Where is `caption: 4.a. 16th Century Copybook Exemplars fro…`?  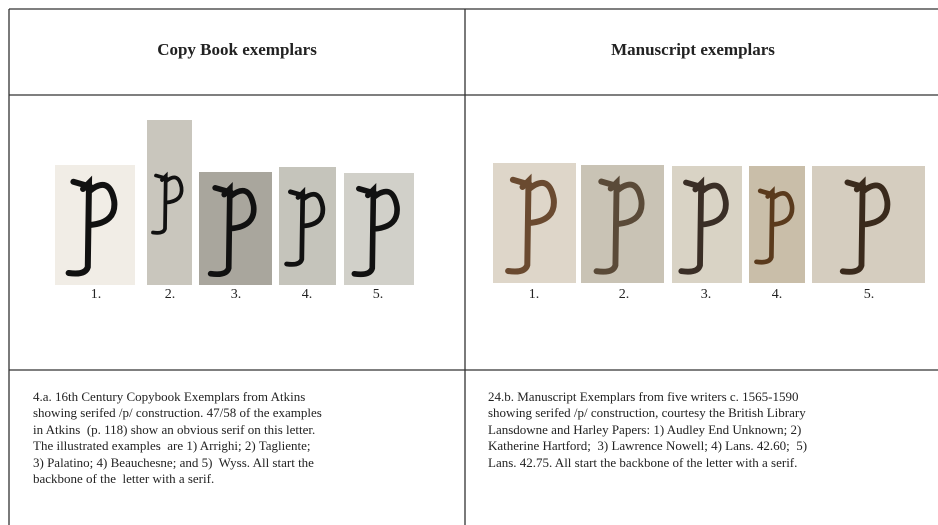 caption: 4.a. 16th Century Copybook Exemplars fro… is located at coordinates (177, 438).